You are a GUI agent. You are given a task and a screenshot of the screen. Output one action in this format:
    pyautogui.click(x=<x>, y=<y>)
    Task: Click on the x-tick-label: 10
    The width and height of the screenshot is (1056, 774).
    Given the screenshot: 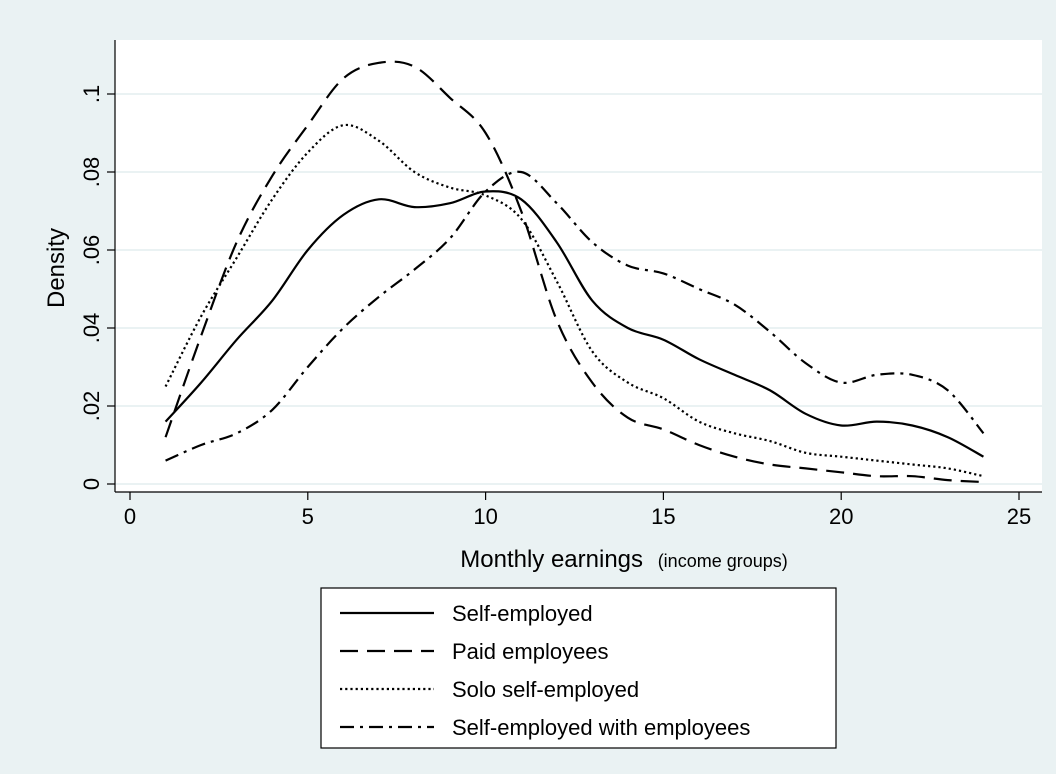 What is the action you would take?
    pyautogui.click(x=485, y=516)
    